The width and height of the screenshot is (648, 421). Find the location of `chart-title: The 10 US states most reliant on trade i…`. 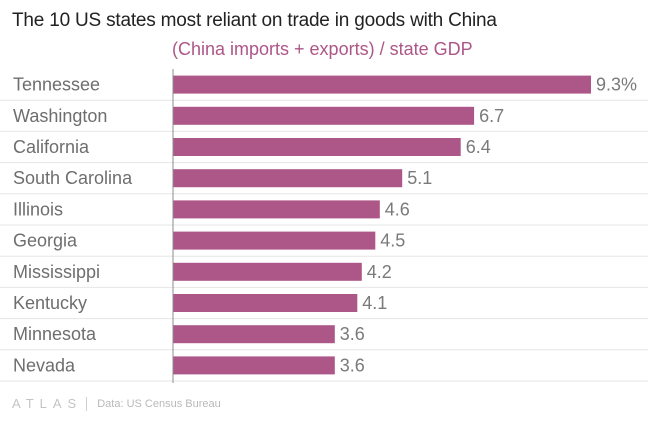

chart-title: The 10 US states most reliant on trade i… is located at coordinates (254, 20).